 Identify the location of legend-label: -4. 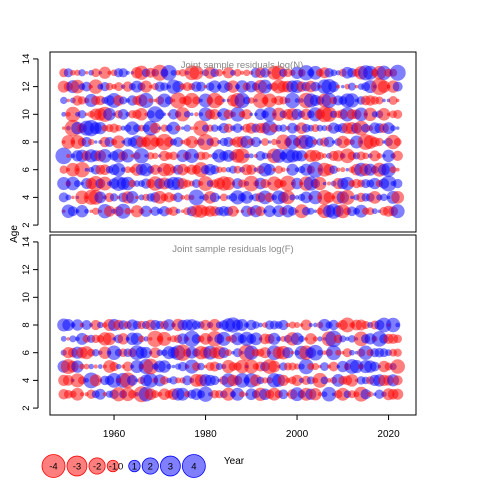
(53, 467).